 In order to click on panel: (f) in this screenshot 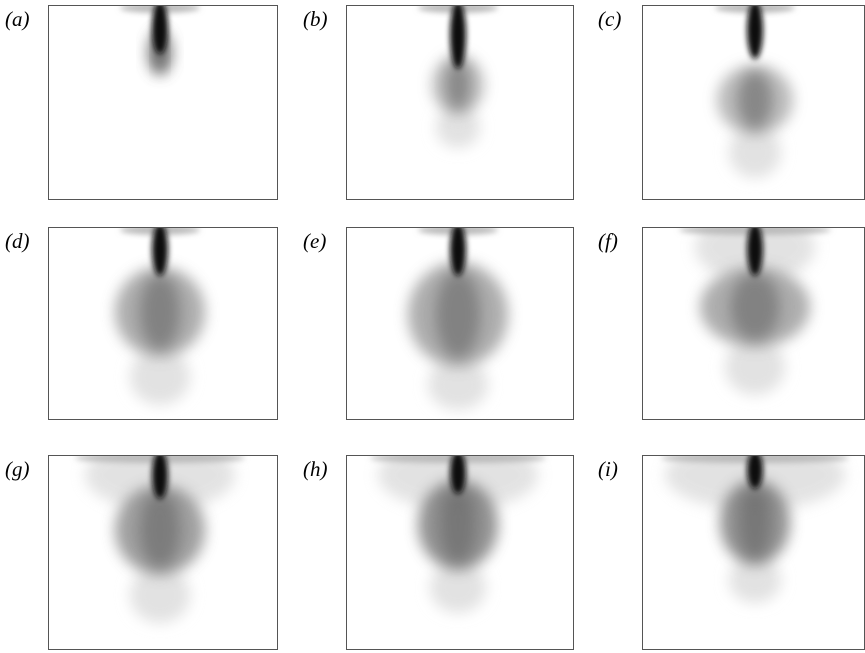, I will do `click(731, 323)`.